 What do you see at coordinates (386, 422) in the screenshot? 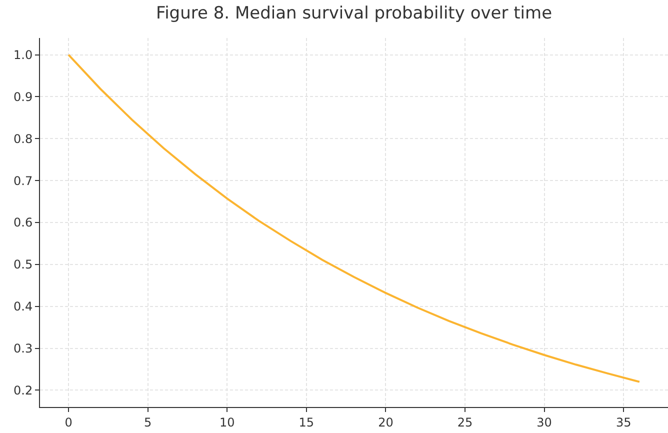
I see `x-tick-label: 20` at bounding box center [386, 422].